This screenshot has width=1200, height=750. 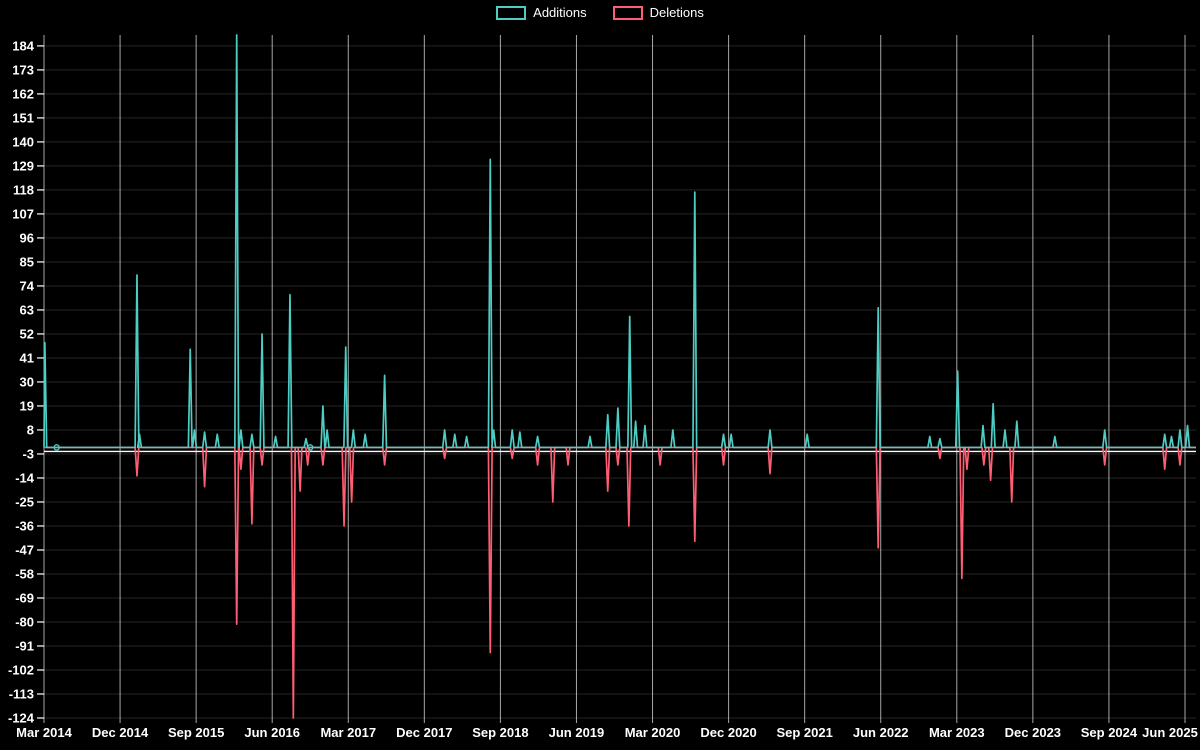 What do you see at coordinates (30, 429) in the screenshot?
I see `y-tick-label: 8` at bounding box center [30, 429].